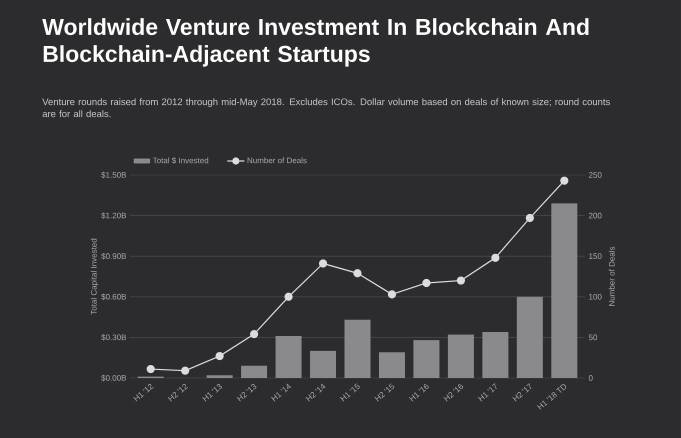 The width and height of the screenshot is (681, 438). Describe the element at coordinates (113, 175) in the screenshot. I see `y-tick-label: $1.50B` at that location.